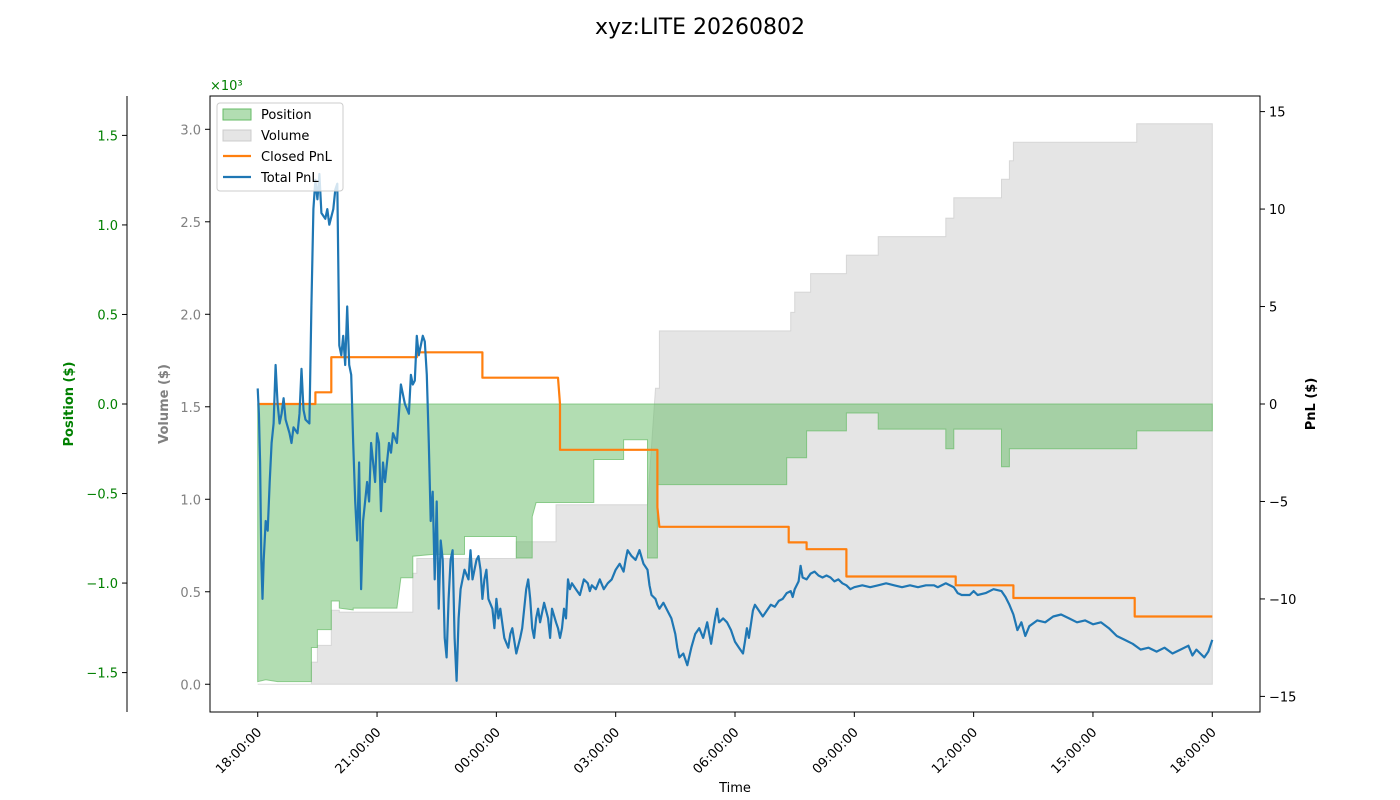 This screenshot has height=800, width=1400. What do you see at coordinates (107, 315) in the screenshot?
I see `position-tick-label: 0.5` at bounding box center [107, 315].